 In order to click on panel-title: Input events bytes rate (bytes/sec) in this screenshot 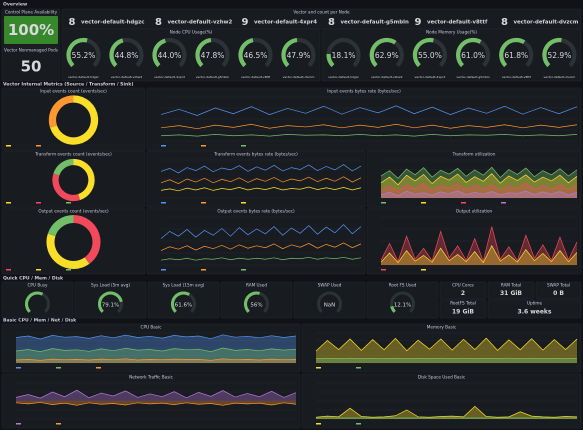, I will do `click(364, 91)`.